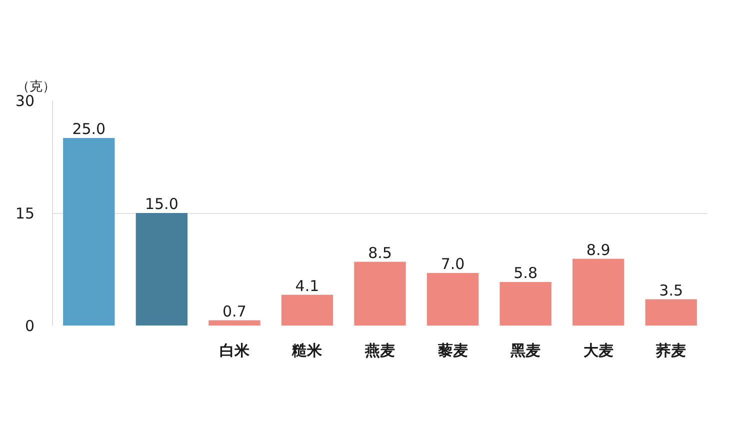 Image resolution: width=750 pixels, height=422 pixels. I want to click on data-label: 5.8, so click(526, 273).